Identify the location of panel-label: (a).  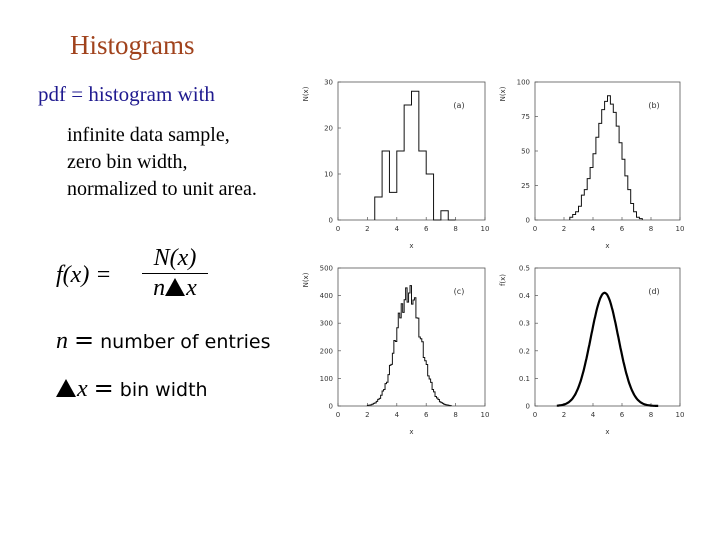
(458, 105).